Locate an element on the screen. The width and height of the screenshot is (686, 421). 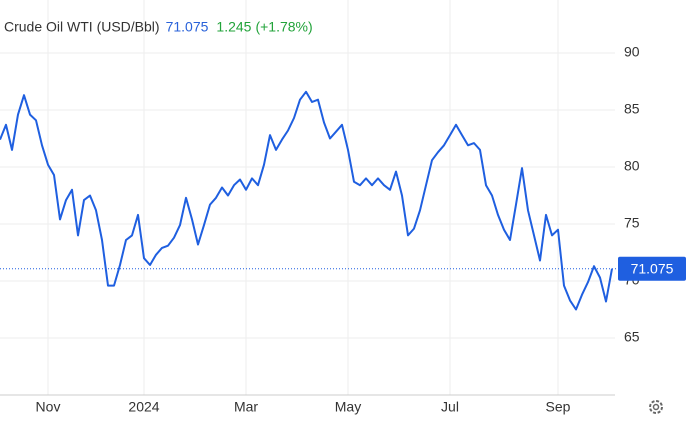
chart-title: Crude Oil WTI (USD/Bbl) is located at coordinates (82, 27).